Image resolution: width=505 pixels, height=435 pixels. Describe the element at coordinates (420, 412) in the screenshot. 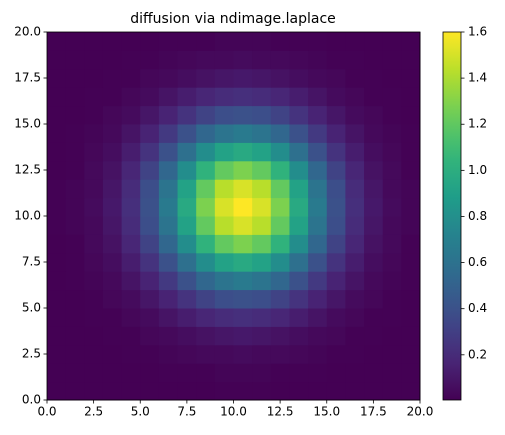

I see `x-tick-label: 20.0` at that location.